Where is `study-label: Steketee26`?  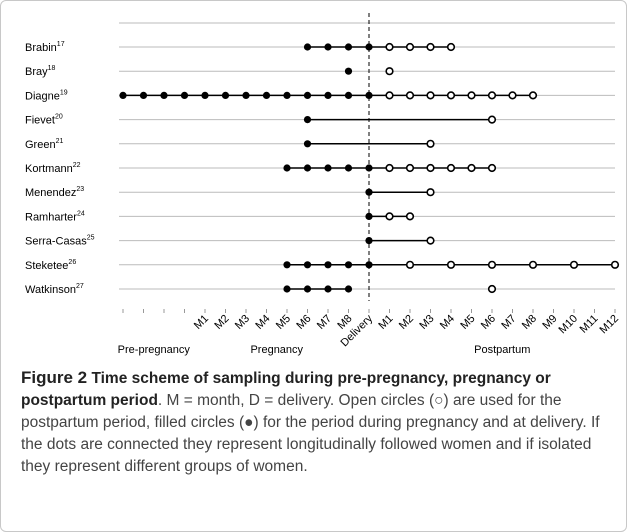
study-label: Steketee26 is located at coordinates (50, 265).